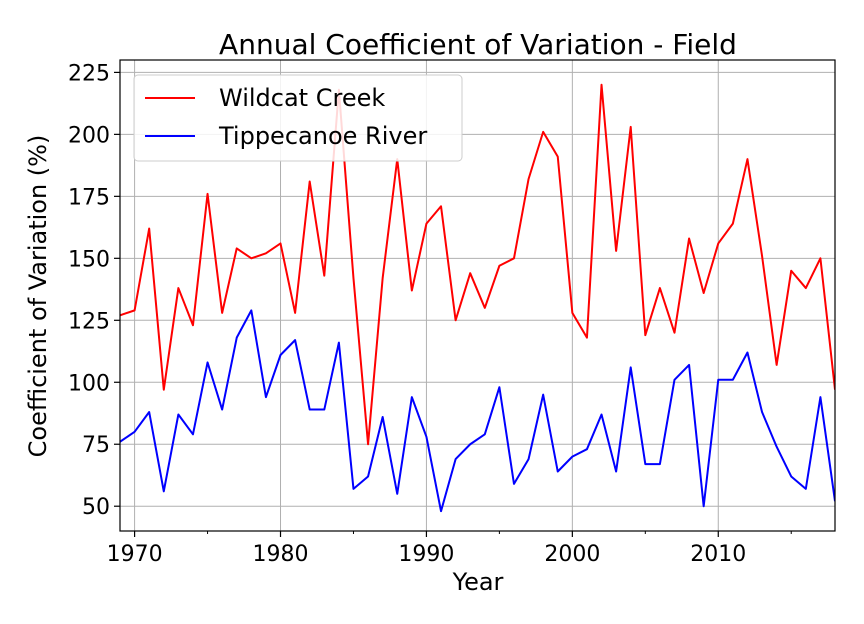  What do you see at coordinates (135, 554) in the screenshot?
I see `x-tick-label: 1970` at bounding box center [135, 554].